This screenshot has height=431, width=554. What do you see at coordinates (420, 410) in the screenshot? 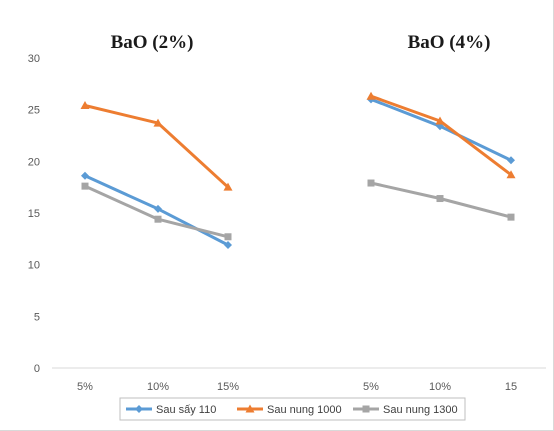
I see `legend-label: Sau nung 1300` at bounding box center [420, 410].